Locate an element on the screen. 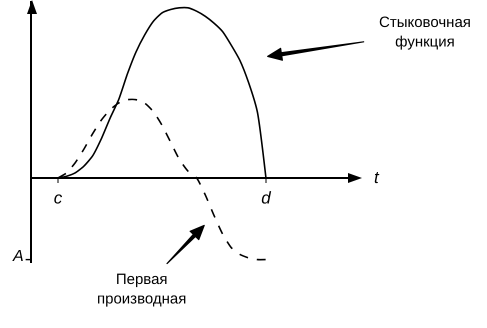  text: Первая производная is located at coordinates (141, 289).